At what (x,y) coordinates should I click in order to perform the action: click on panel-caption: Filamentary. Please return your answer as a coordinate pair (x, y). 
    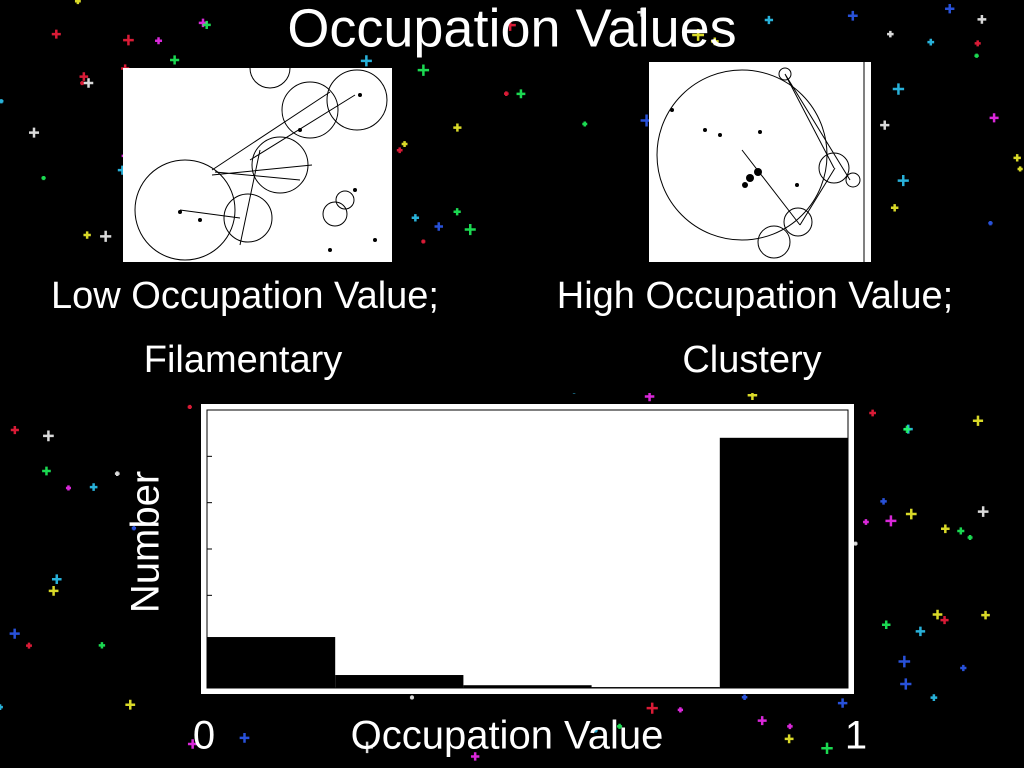
    Looking at the image, I should click on (243, 360).